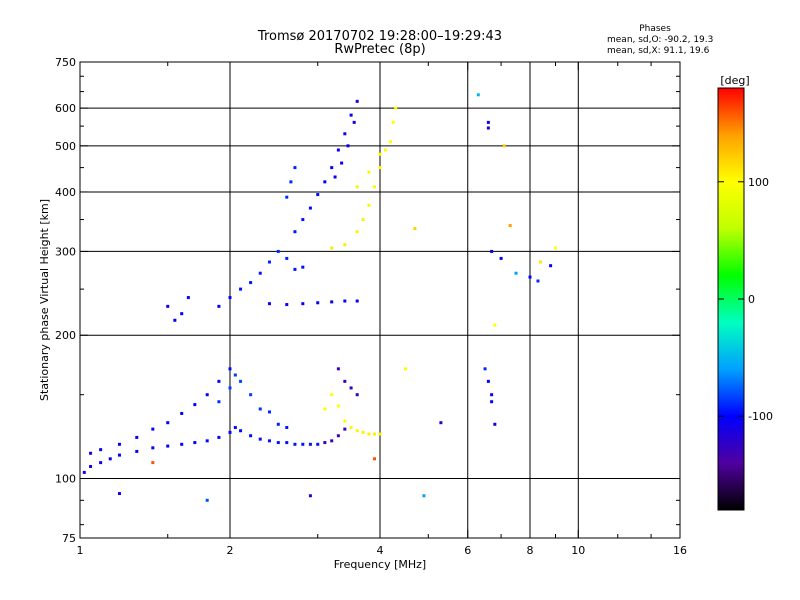 This screenshot has height=600, width=800. I want to click on colorbar-label: [deg], so click(734, 80).